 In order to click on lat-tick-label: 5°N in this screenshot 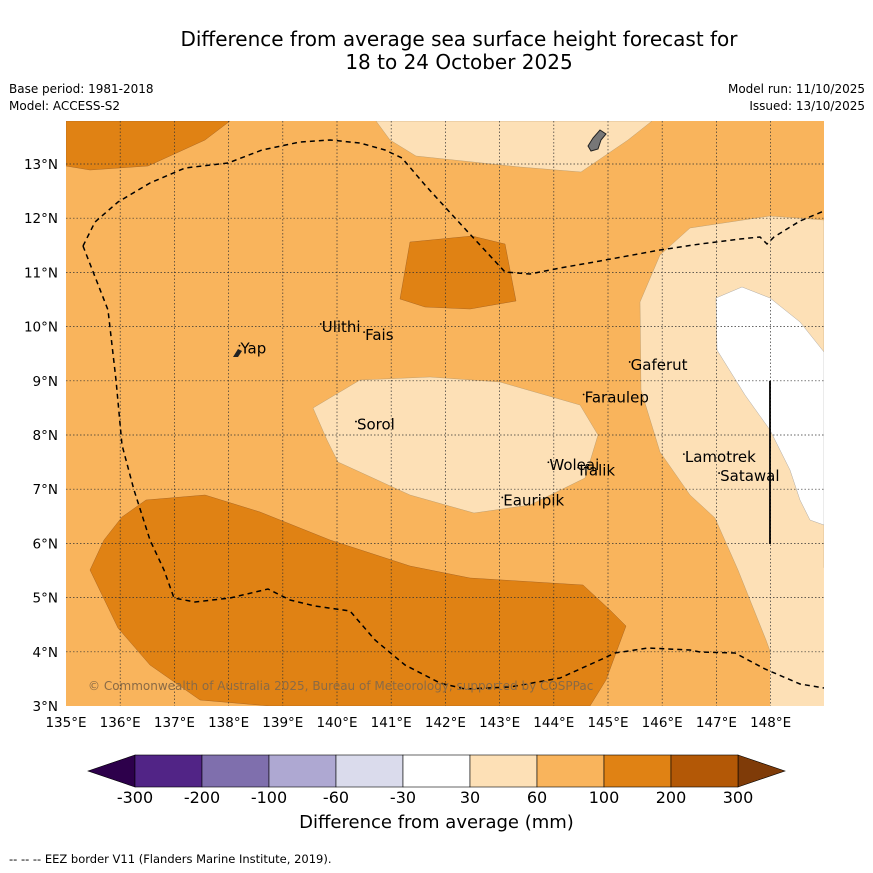, I will do `click(45, 599)`.